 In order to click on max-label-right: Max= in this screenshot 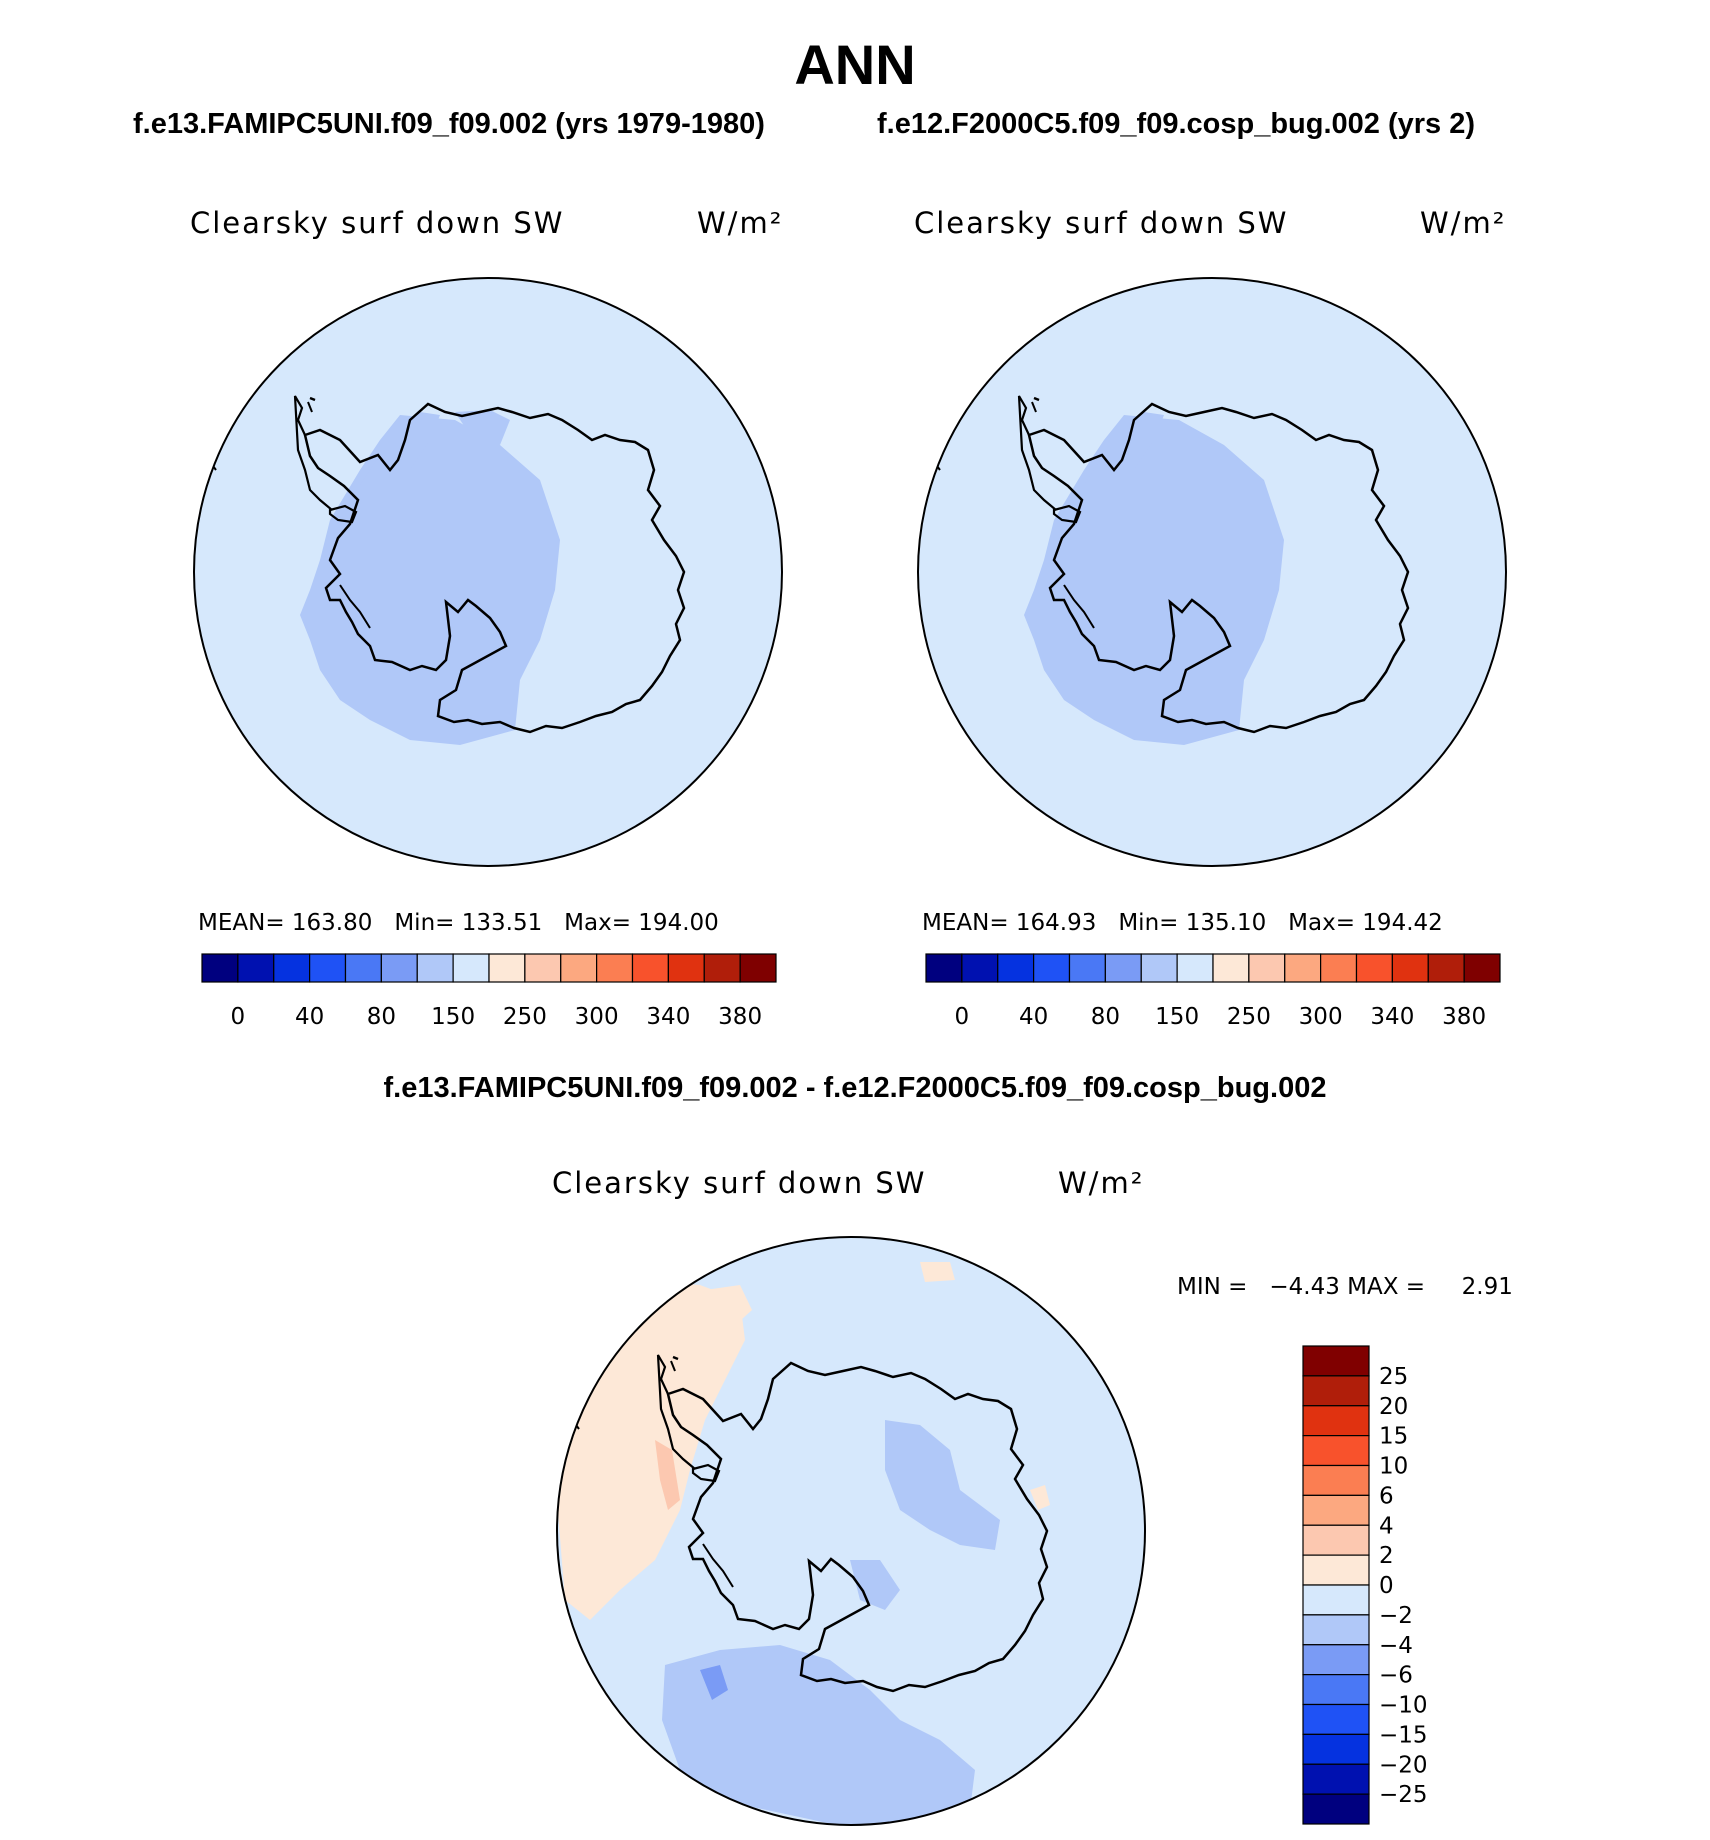, I will do `click(1321, 923)`.